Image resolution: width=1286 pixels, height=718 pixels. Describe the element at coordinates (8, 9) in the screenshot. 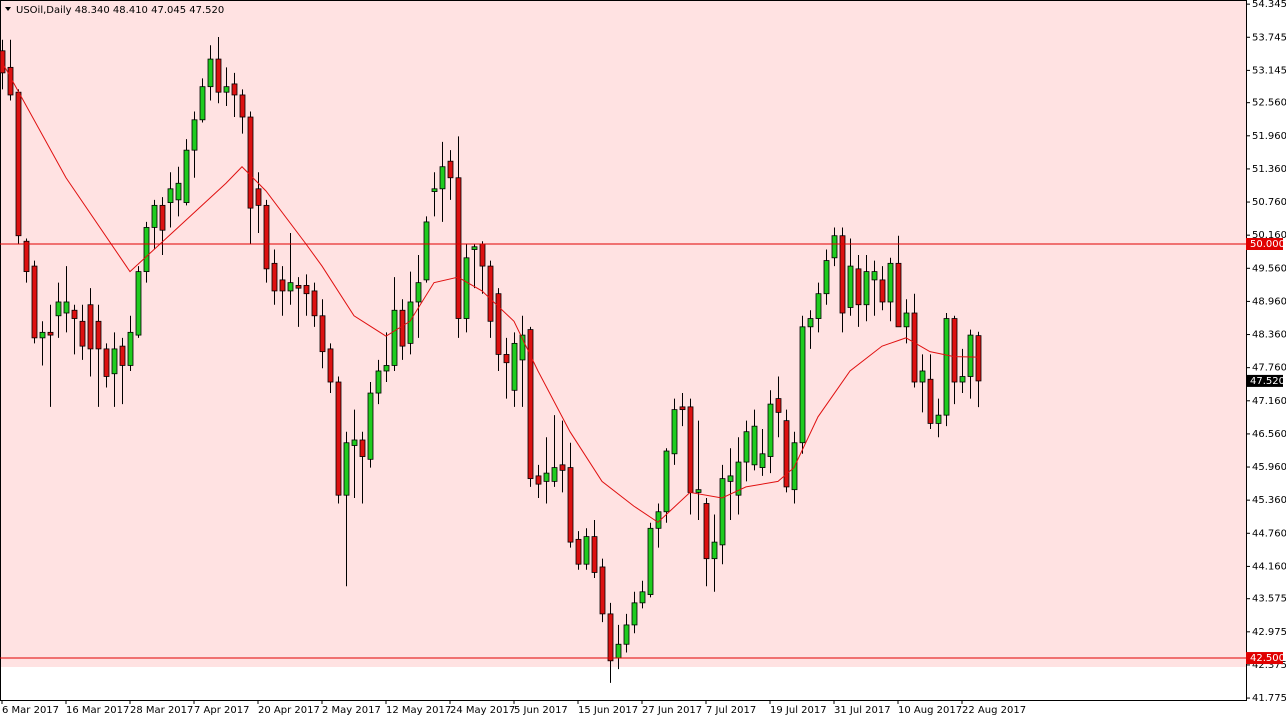

I see `menu-arrow` at that location.